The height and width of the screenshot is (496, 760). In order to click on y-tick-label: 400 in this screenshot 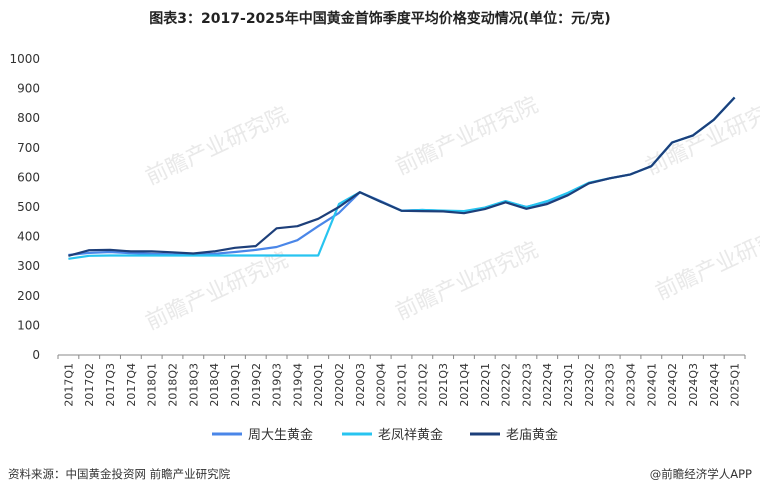, I will do `click(28, 237)`.